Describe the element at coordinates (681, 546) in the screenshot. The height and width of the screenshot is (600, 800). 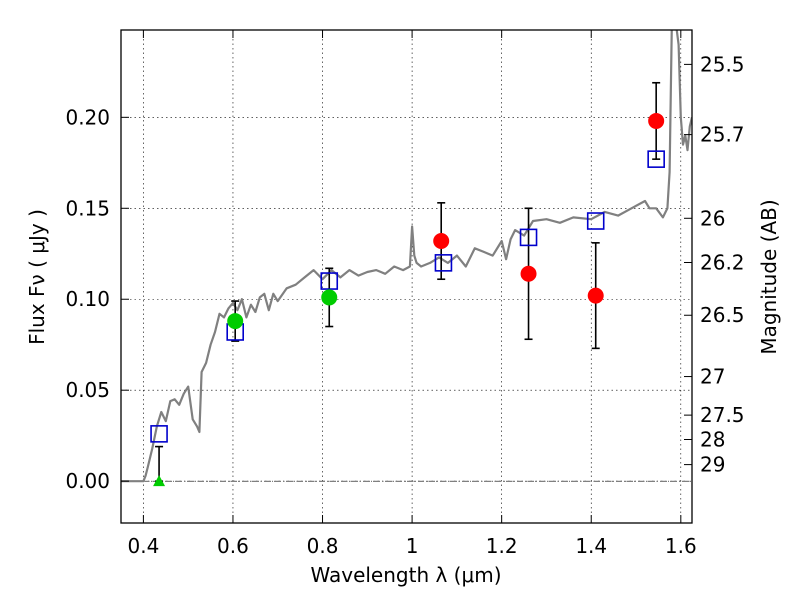
I see `x-tick-label: 1.6` at that location.